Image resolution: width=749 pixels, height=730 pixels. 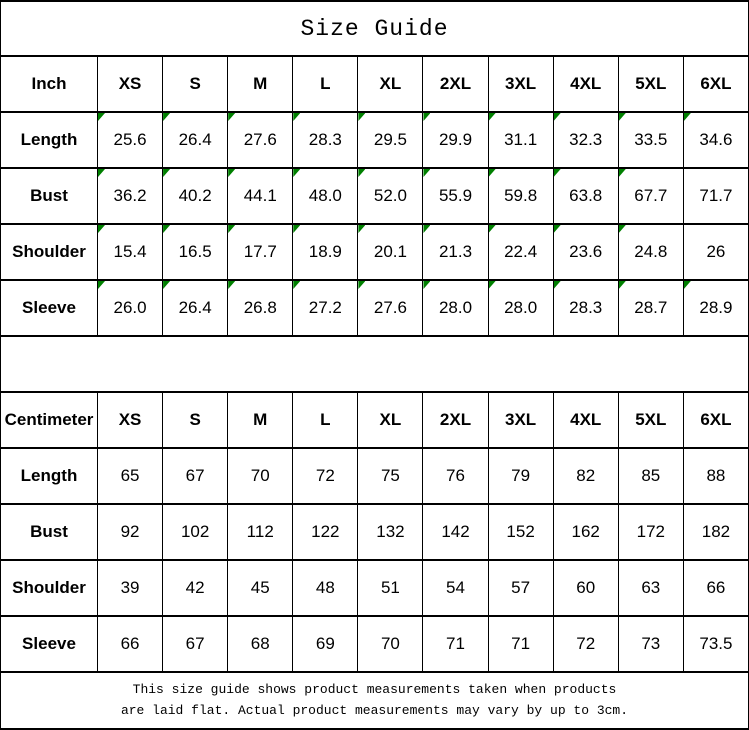 What do you see at coordinates (130, 196) in the screenshot?
I see `value-cell: 36.2` at bounding box center [130, 196].